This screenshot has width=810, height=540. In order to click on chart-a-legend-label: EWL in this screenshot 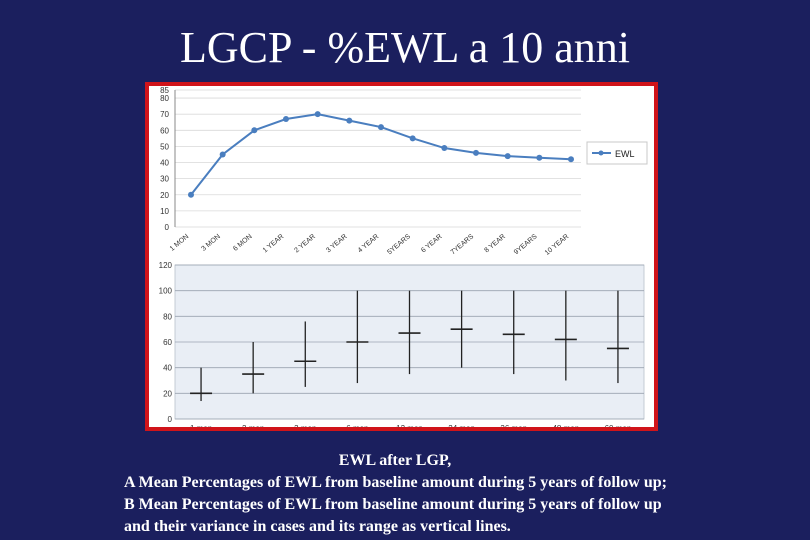, I will do `click(625, 154)`.